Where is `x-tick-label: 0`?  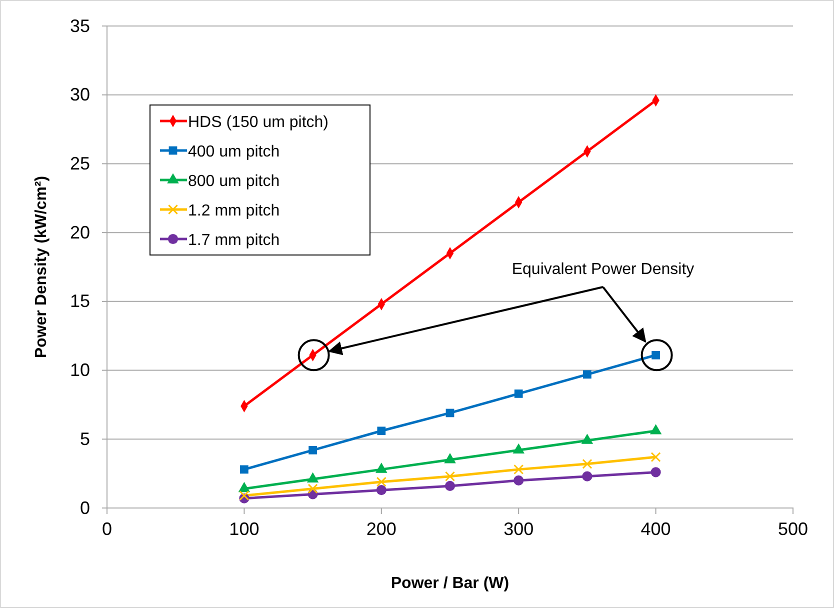 x-tick-label: 0 is located at coordinates (107, 528).